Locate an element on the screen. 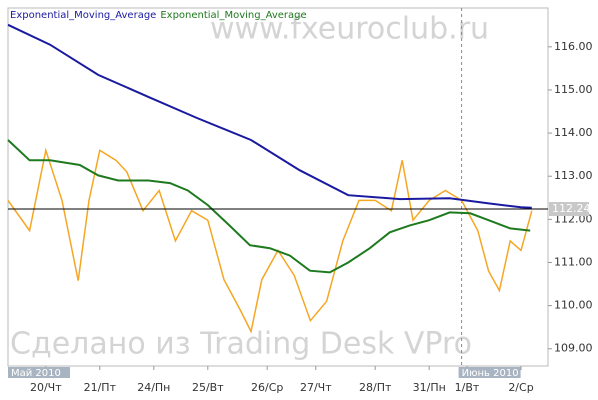 This screenshot has height=400, width=598. x-tick-label: 26/Ср is located at coordinates (267, 387).